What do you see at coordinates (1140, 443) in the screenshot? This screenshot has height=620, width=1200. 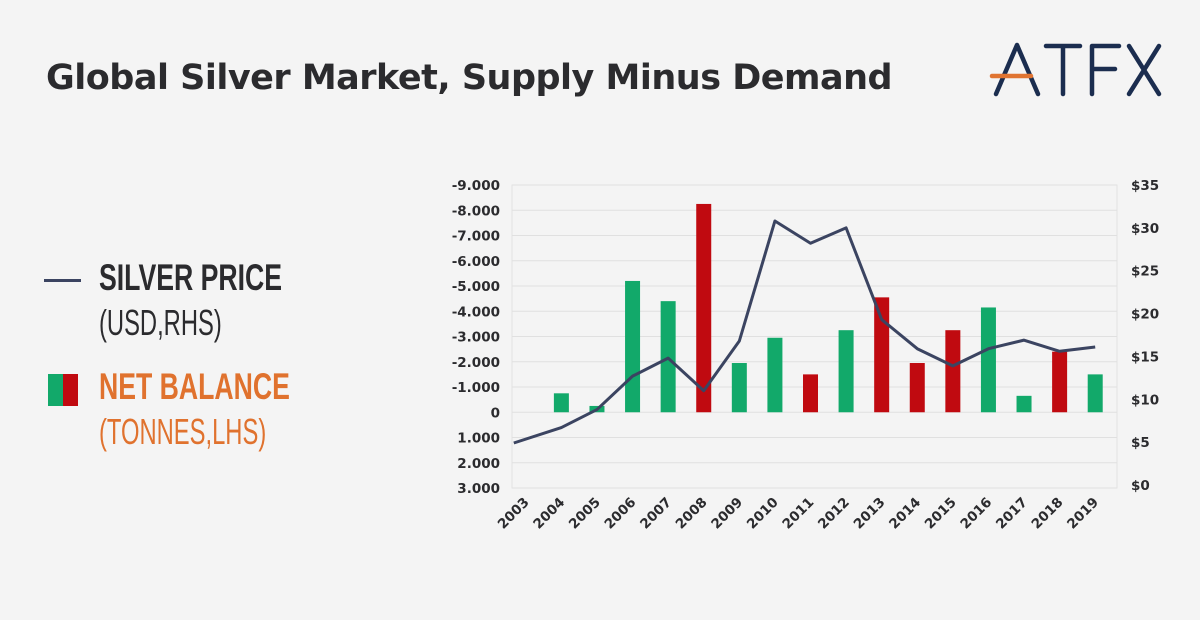 I see `right-axis-tick: $5` at bounding box center [1140, 443].